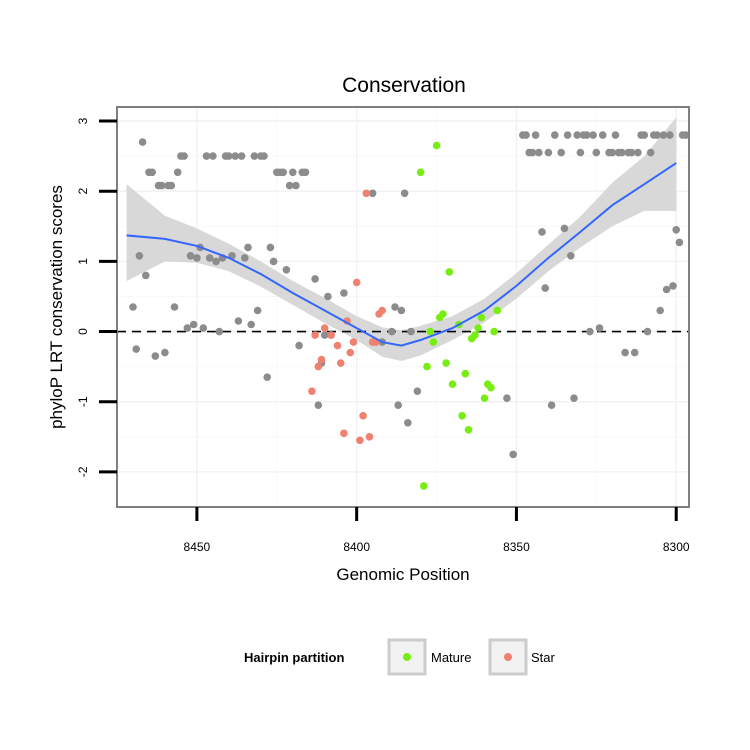  I want to click on y-tick-label: 1, so click(83, 261).